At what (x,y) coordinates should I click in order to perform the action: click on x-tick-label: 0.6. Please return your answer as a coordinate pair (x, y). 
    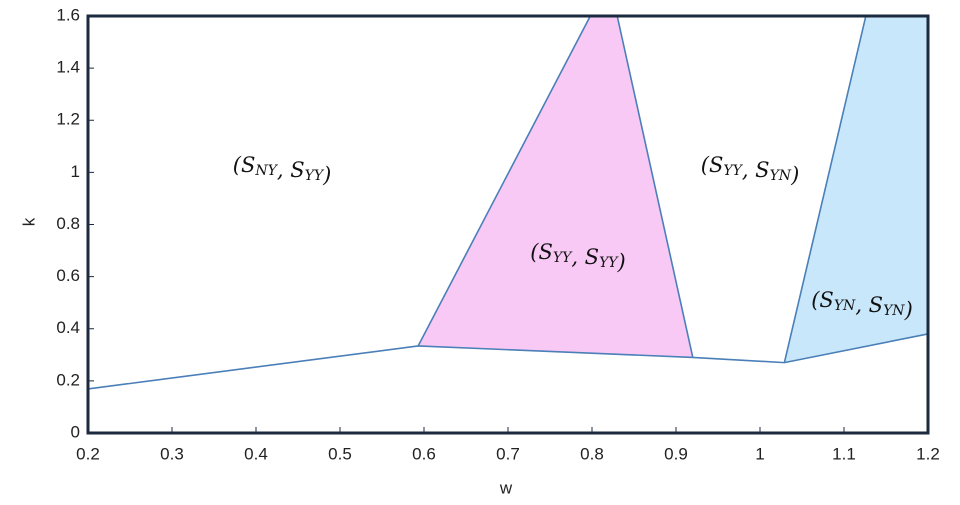
    Looking at the image, I should click on (424, 453).